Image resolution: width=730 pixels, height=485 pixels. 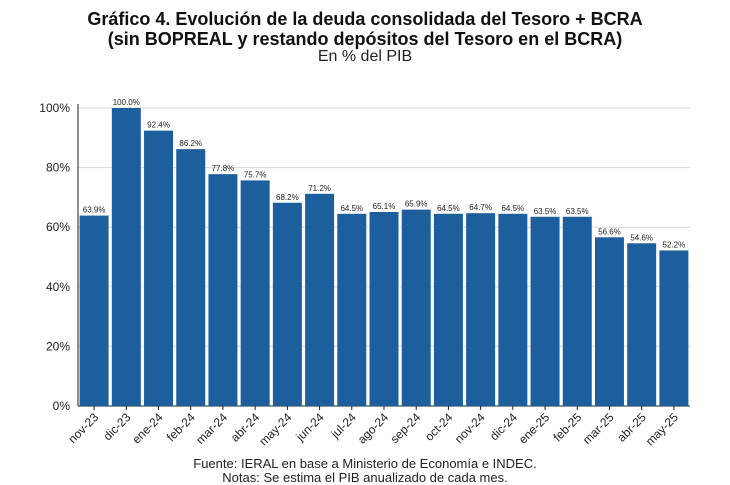 I want to click on x-tick-label: nov-23, so click(x=83, y=428).